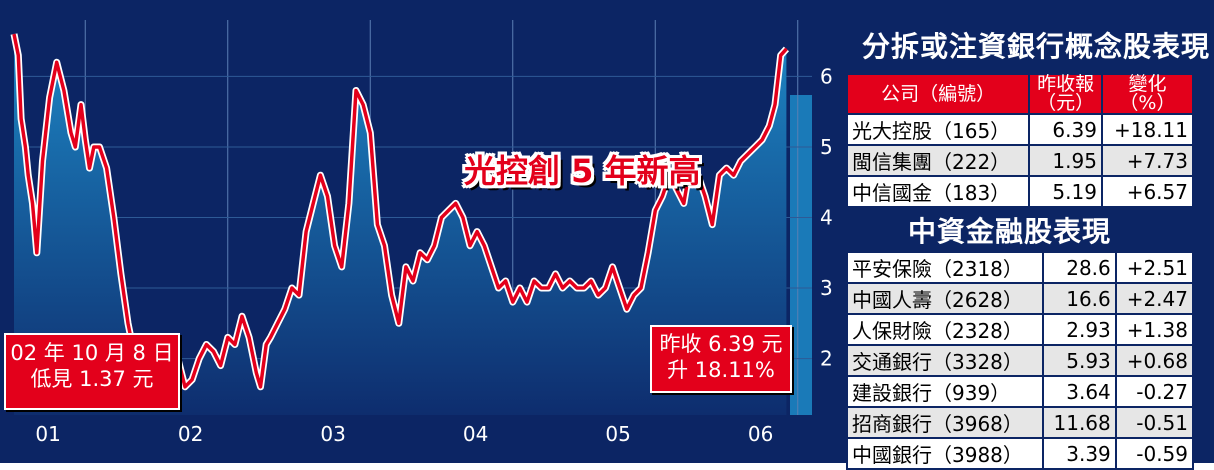  Describe the element at coordinates (1065, 191) in the screenshot. I see `table1-close-cell: 5.19` at that location.